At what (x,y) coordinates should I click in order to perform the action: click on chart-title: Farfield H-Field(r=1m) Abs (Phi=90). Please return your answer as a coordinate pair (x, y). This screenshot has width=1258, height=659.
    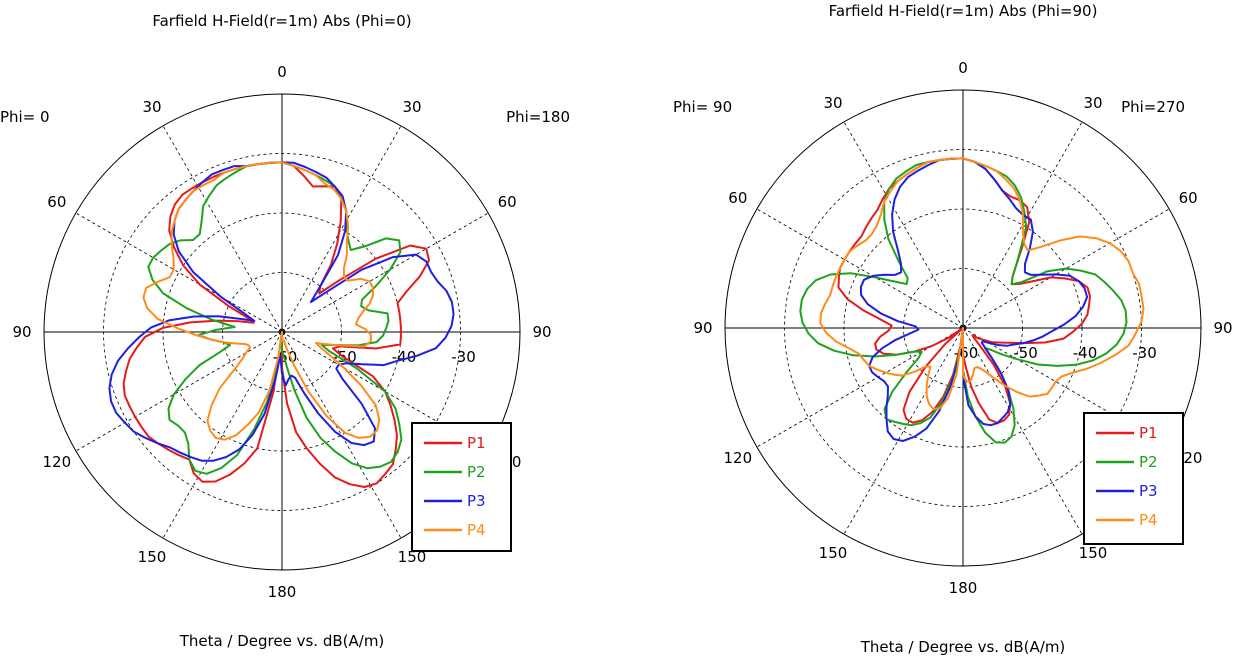
    Looking at the image, I should click on (963, 11).